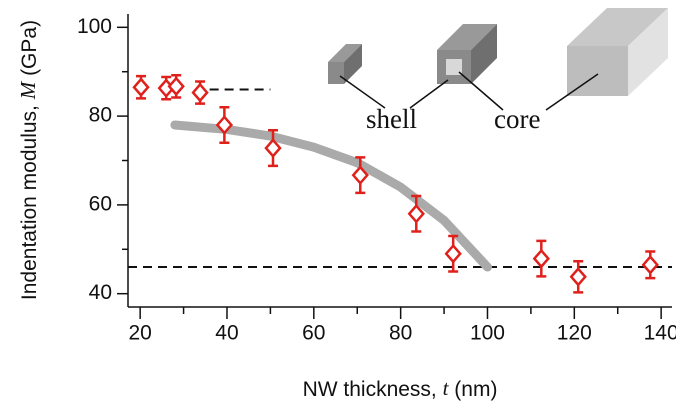  I want to click on x-tick-label: 120, so click(574, 333).